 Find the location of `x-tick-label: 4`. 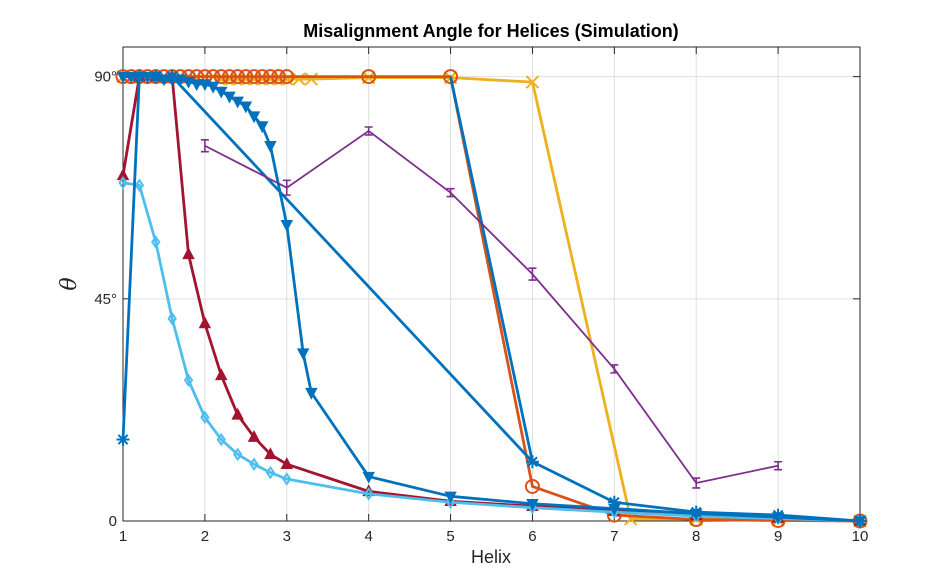

x-tick-label: 4 is located at coordinates (368, 536).